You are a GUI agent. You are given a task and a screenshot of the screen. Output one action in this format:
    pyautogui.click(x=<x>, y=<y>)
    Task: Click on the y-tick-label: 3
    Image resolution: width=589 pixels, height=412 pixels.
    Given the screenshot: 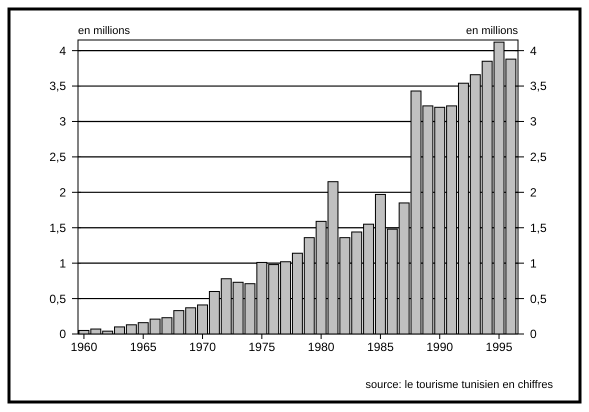 What is the action you would take?
    pyautogui.click(x=62, y=121)
    